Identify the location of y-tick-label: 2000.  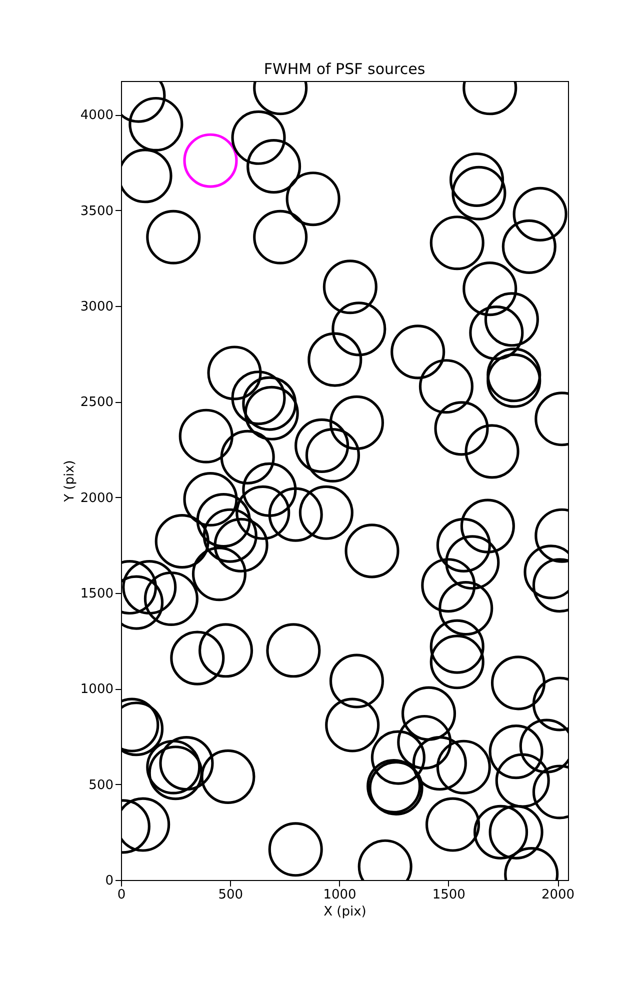
(97, 498).